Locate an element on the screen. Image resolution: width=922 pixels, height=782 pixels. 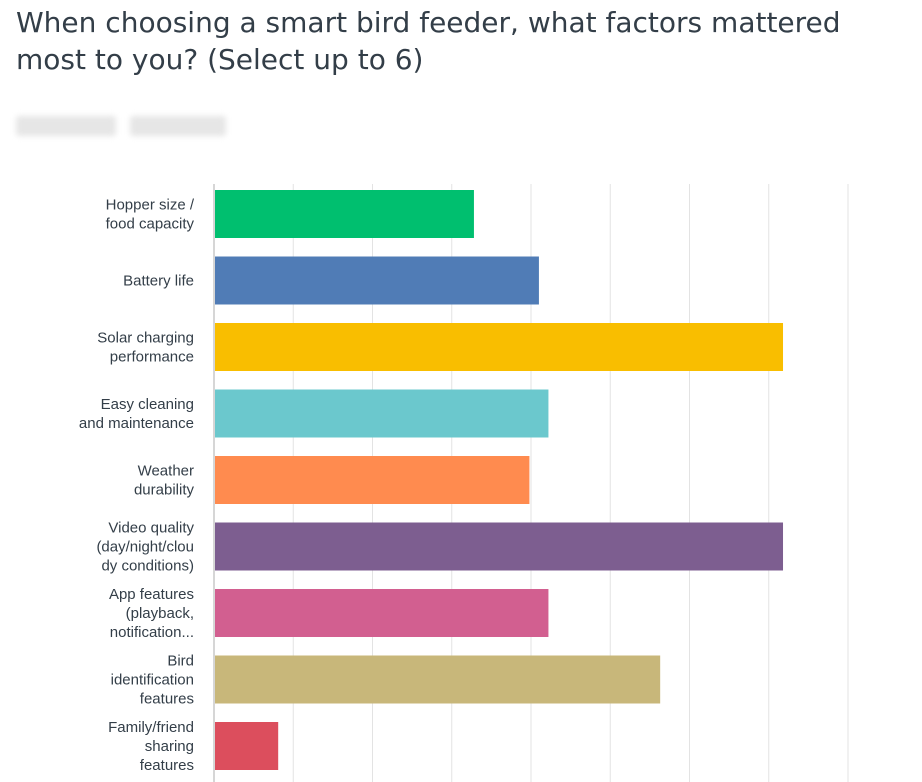
redacted-subtitle is located at coordinates (132, 127).